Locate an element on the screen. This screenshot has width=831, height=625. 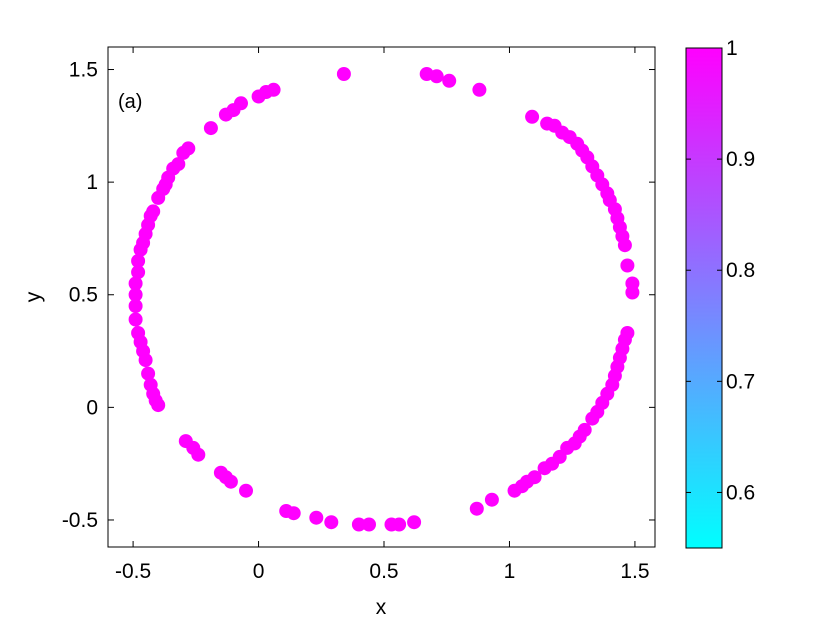
colorbar: 0.6 0.7 0.8 0.9 1 is located at coordinates (720, 293).